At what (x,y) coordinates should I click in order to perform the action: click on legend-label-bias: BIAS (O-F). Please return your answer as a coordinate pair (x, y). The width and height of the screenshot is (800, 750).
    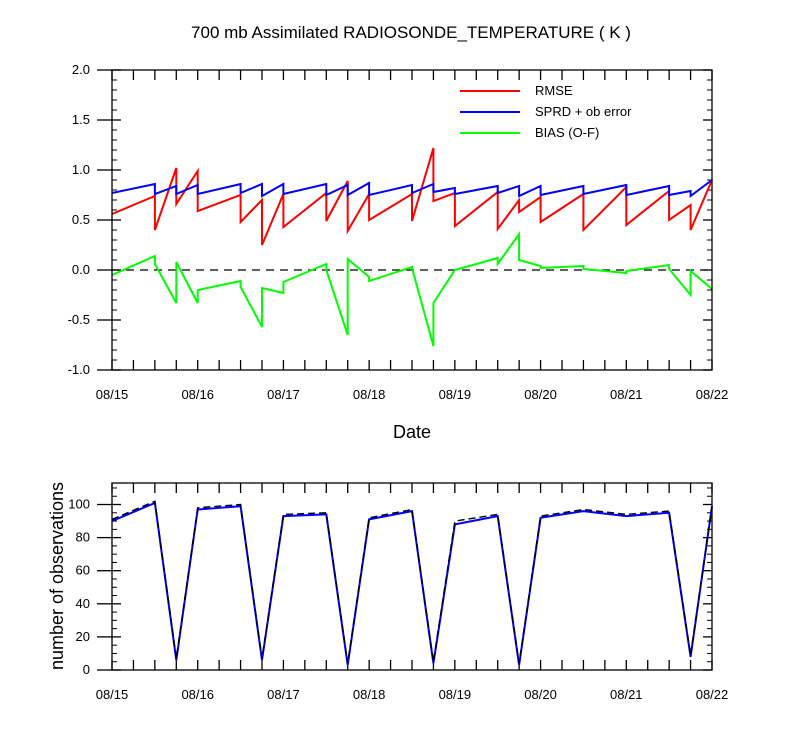
    Looking at the image, I should click on (567, 132).